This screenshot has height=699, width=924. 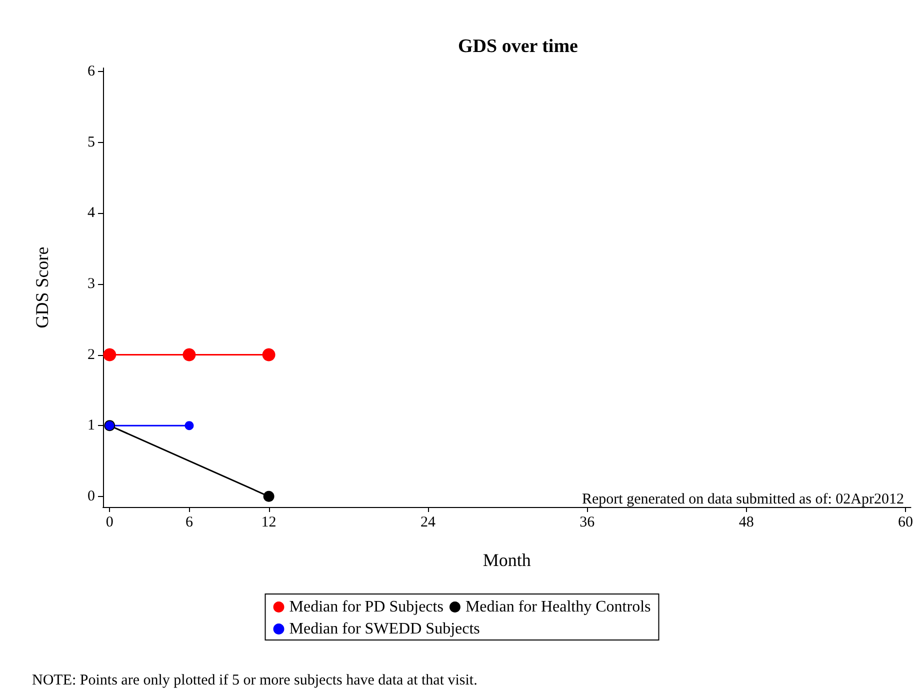 I want to click on x-tick-label: 12, so click(x=268, y=522).